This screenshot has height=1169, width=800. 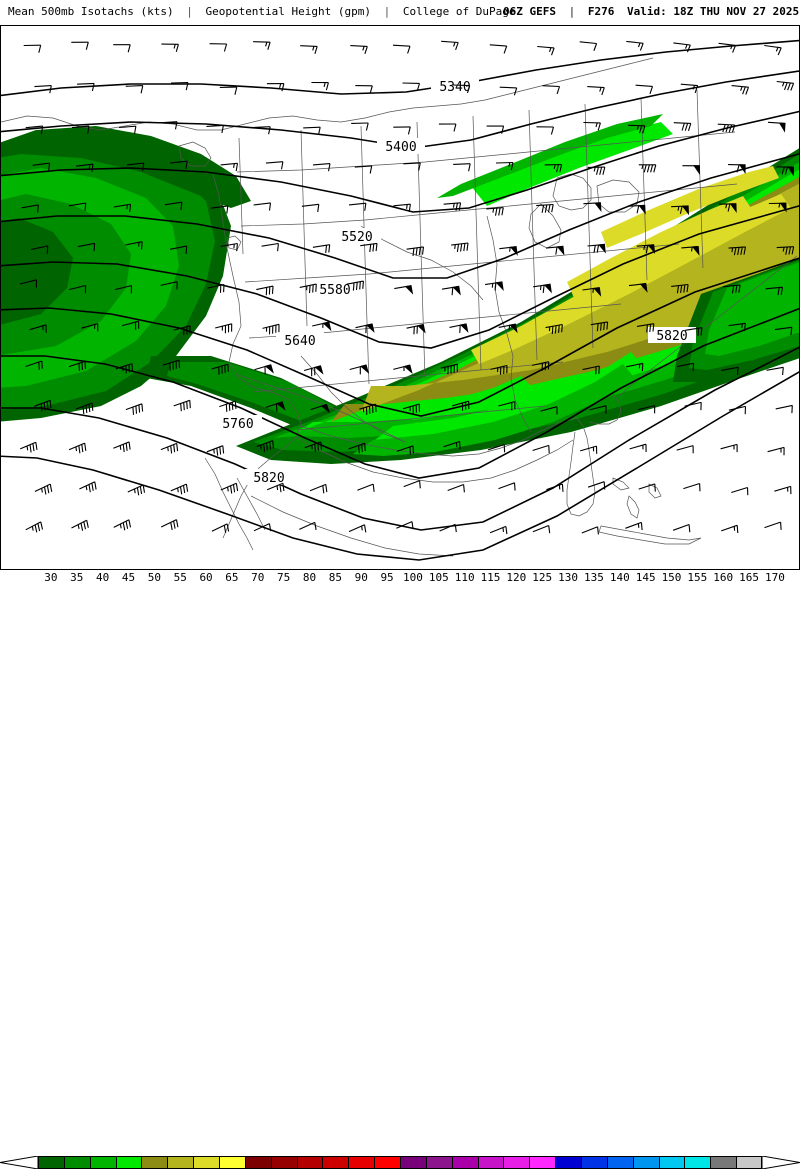 I want to click on colorbar-under-cap, so click(x=19, y=1162).